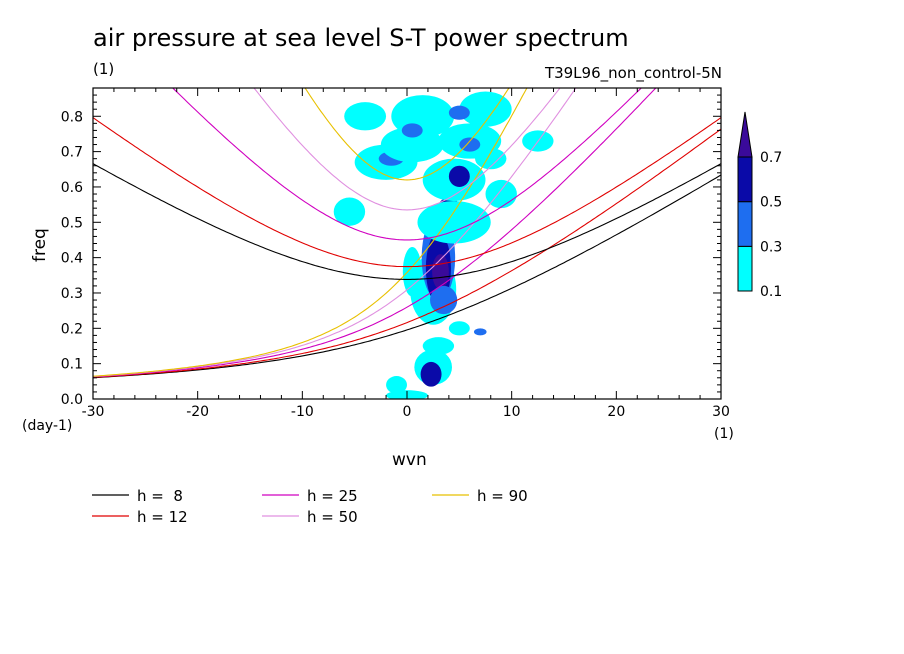 The height and width of the screenshot is (654, 904). Describe the element at coordinates (72, 365) in the screenshot. I see `y-tick-label: 0.1` at that location.